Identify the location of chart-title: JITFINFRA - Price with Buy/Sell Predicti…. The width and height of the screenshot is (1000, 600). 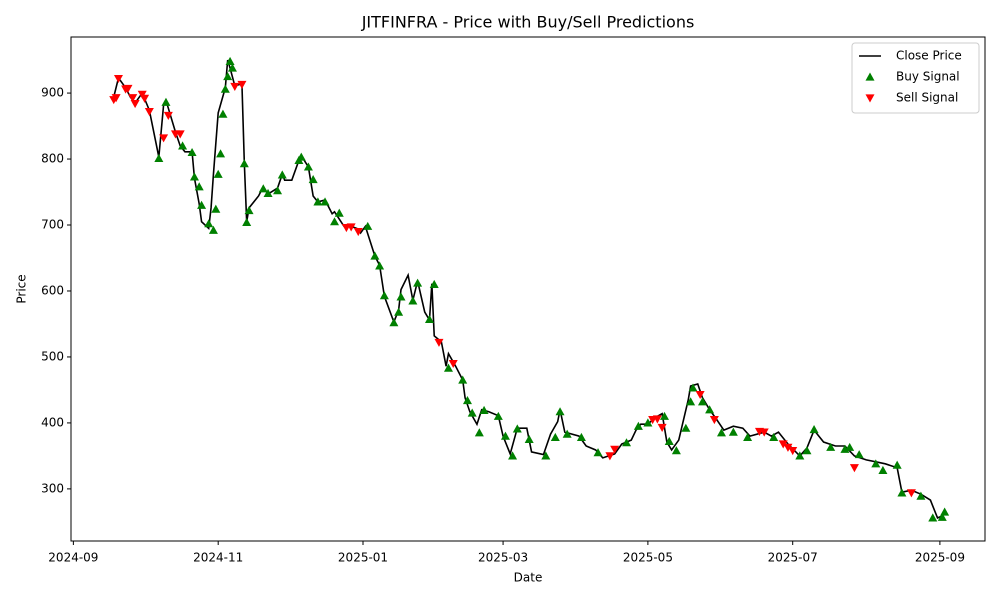
(528, 22).